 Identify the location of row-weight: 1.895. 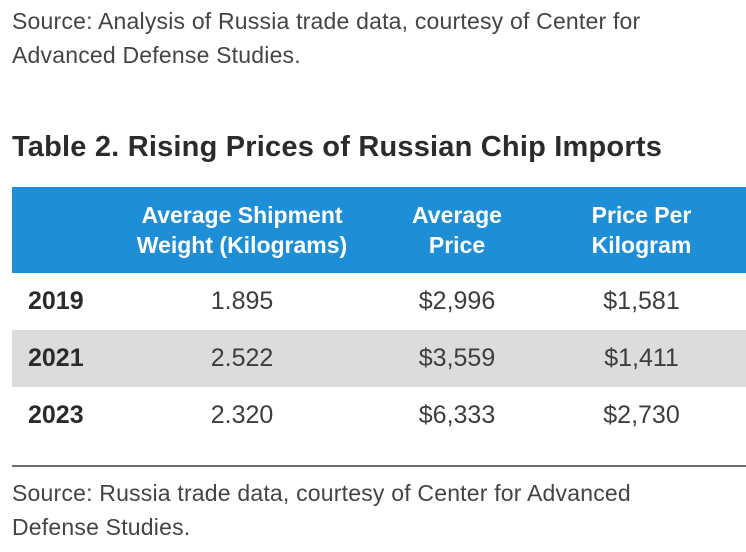
(242, 301).